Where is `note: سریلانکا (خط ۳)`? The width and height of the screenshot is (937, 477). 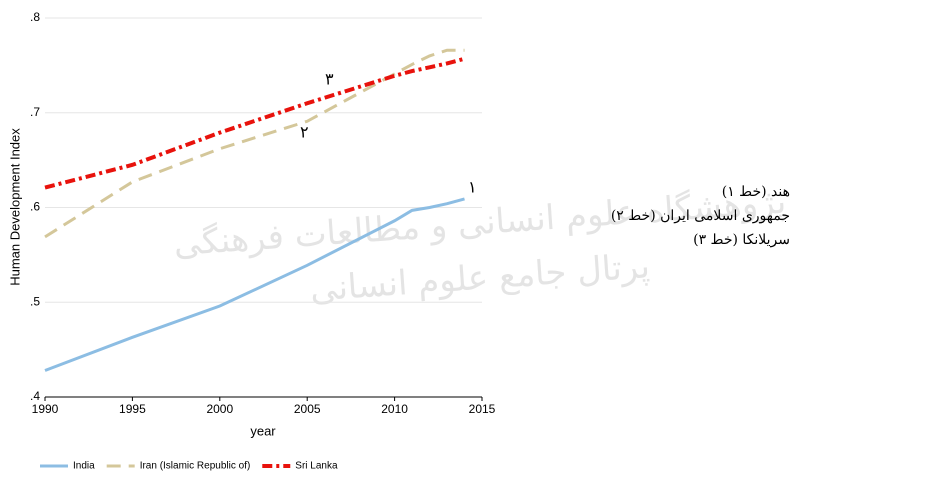 note: سریلانکا (خط ۳) is located at coordinates (741, 240).